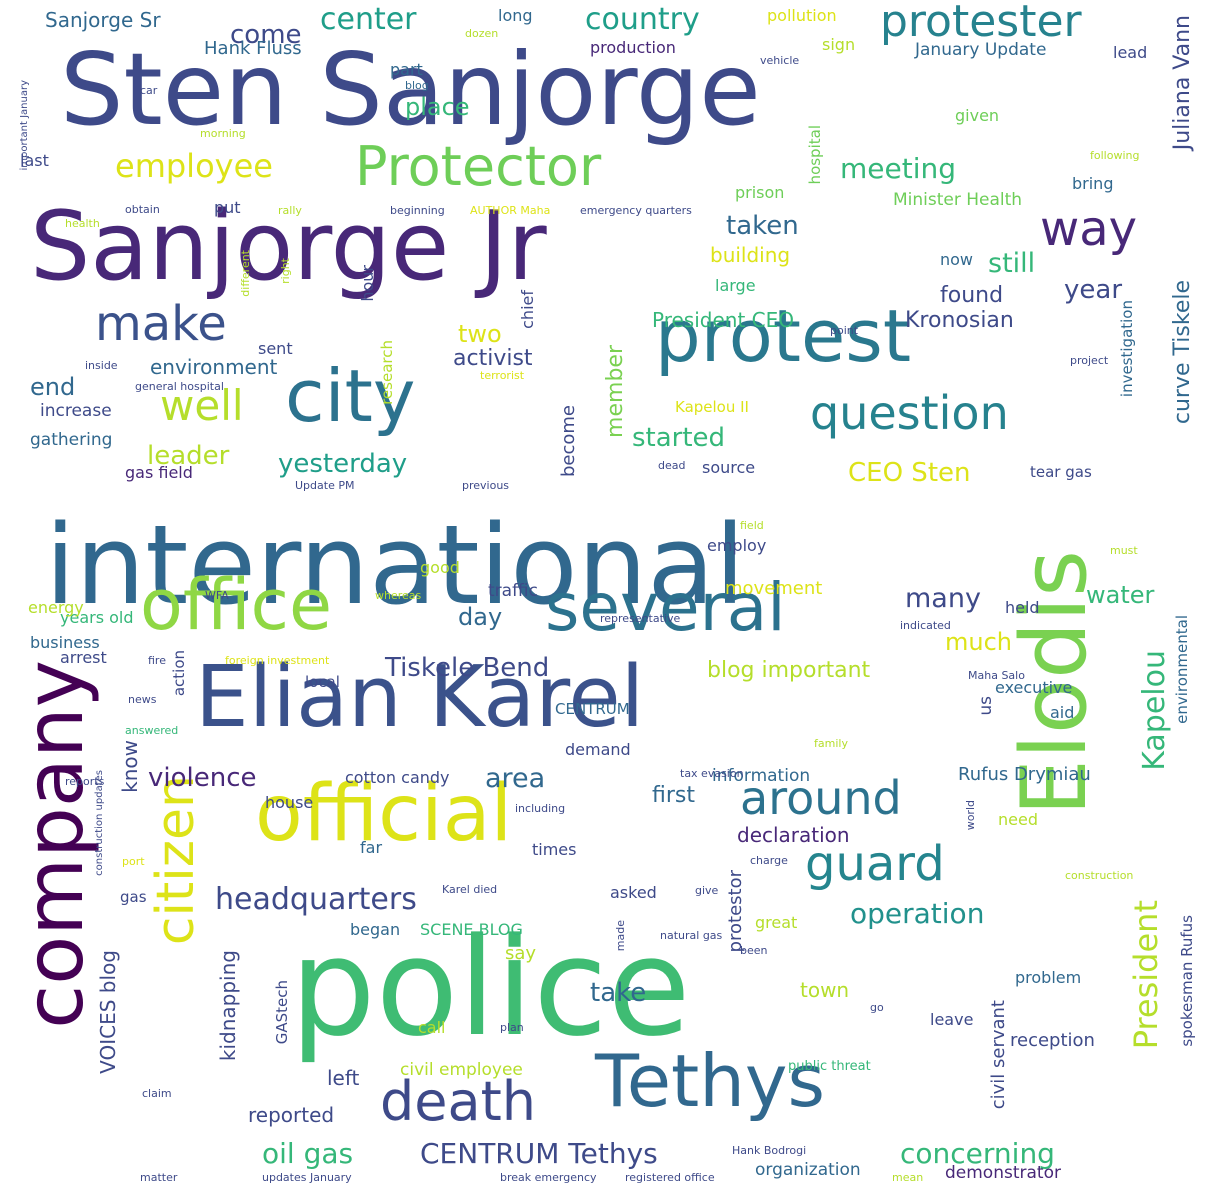  I want to click on word: news, so click(142, 699).